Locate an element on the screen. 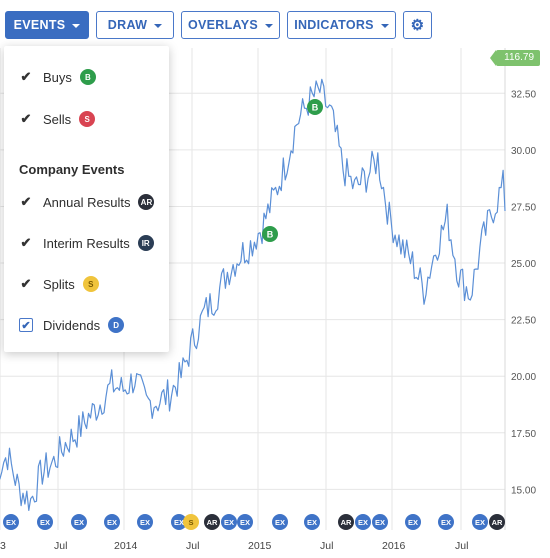 The height and width of the screenshot is (558, 550). menu-item-splits: ✔ Splits S is located at coordinates (59, 284).